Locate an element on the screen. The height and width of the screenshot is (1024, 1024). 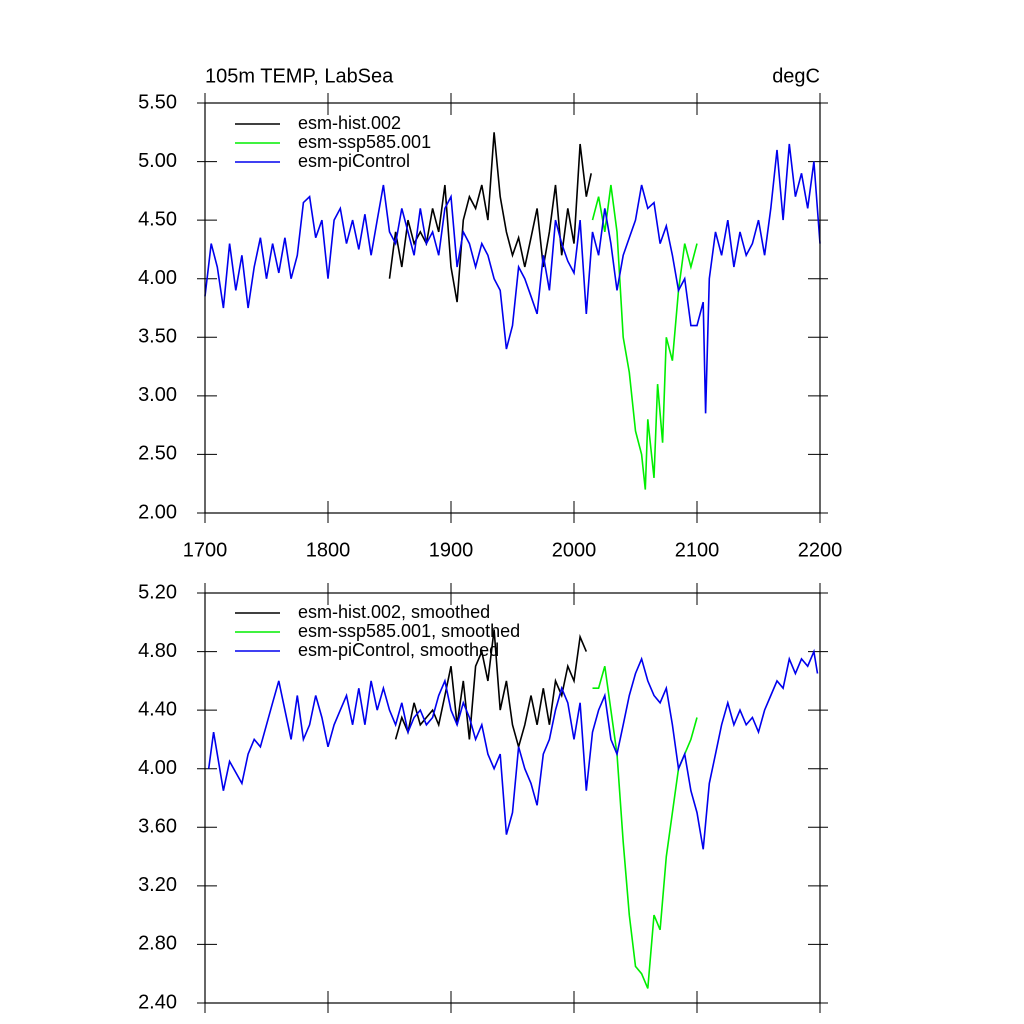
y-tick-label: 2.40 is located at coordinates (157, 1002).